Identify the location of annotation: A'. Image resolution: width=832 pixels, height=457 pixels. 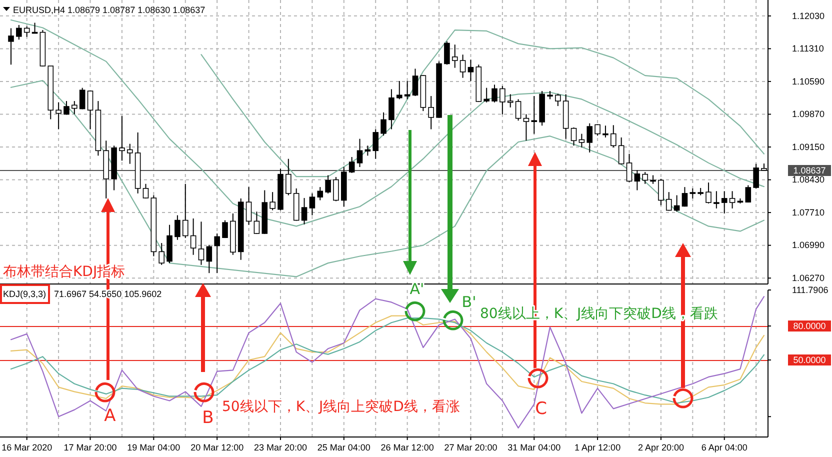
(417, 289).